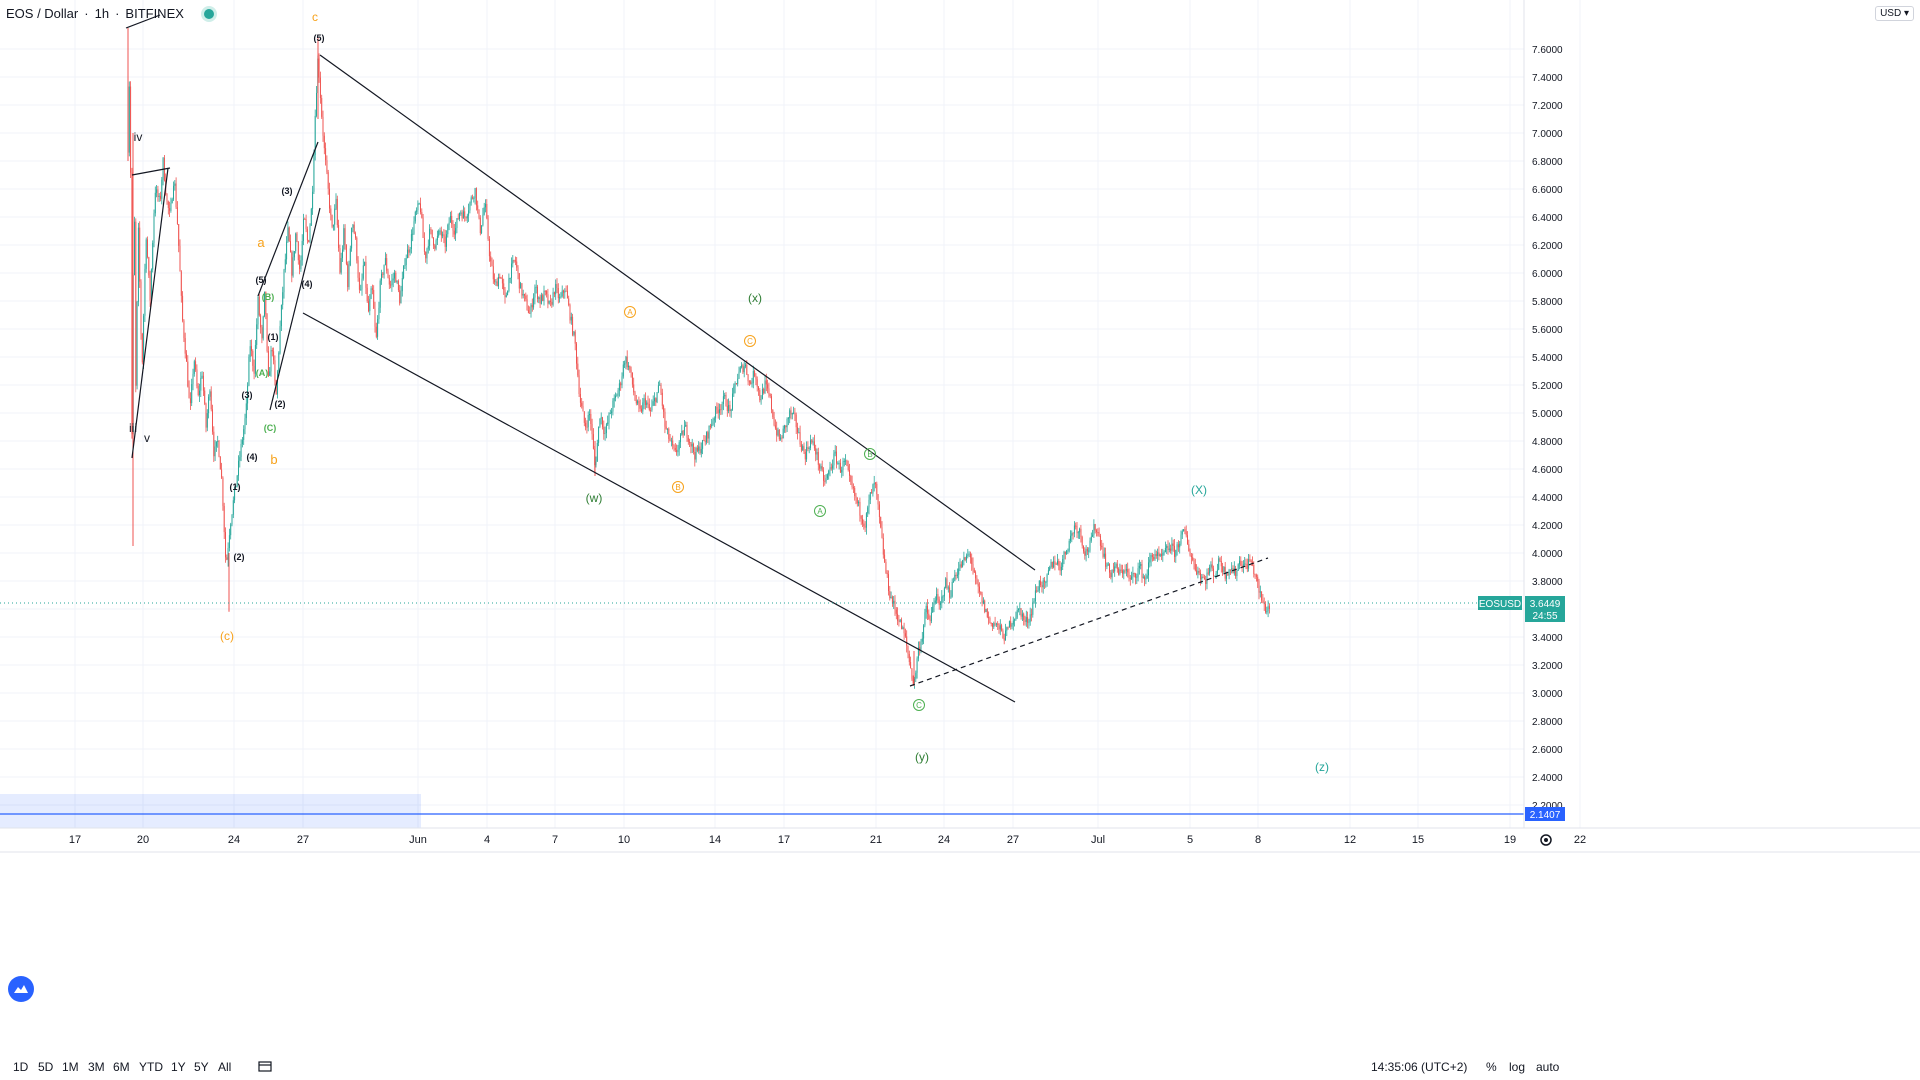 Image resolution: width=1920 pixels, height=1080 pixels. Describe the element at coordinates (659, 507) in the screenshot. I see `trendline` at that location.